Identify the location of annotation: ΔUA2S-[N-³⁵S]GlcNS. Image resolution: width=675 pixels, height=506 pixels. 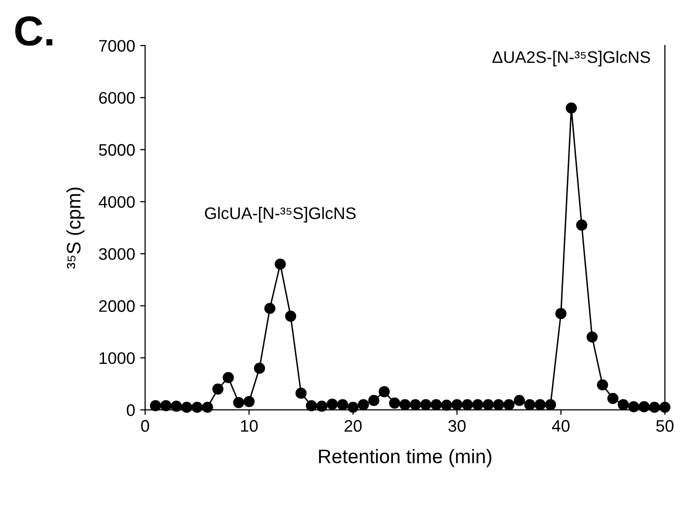
(571, 58).